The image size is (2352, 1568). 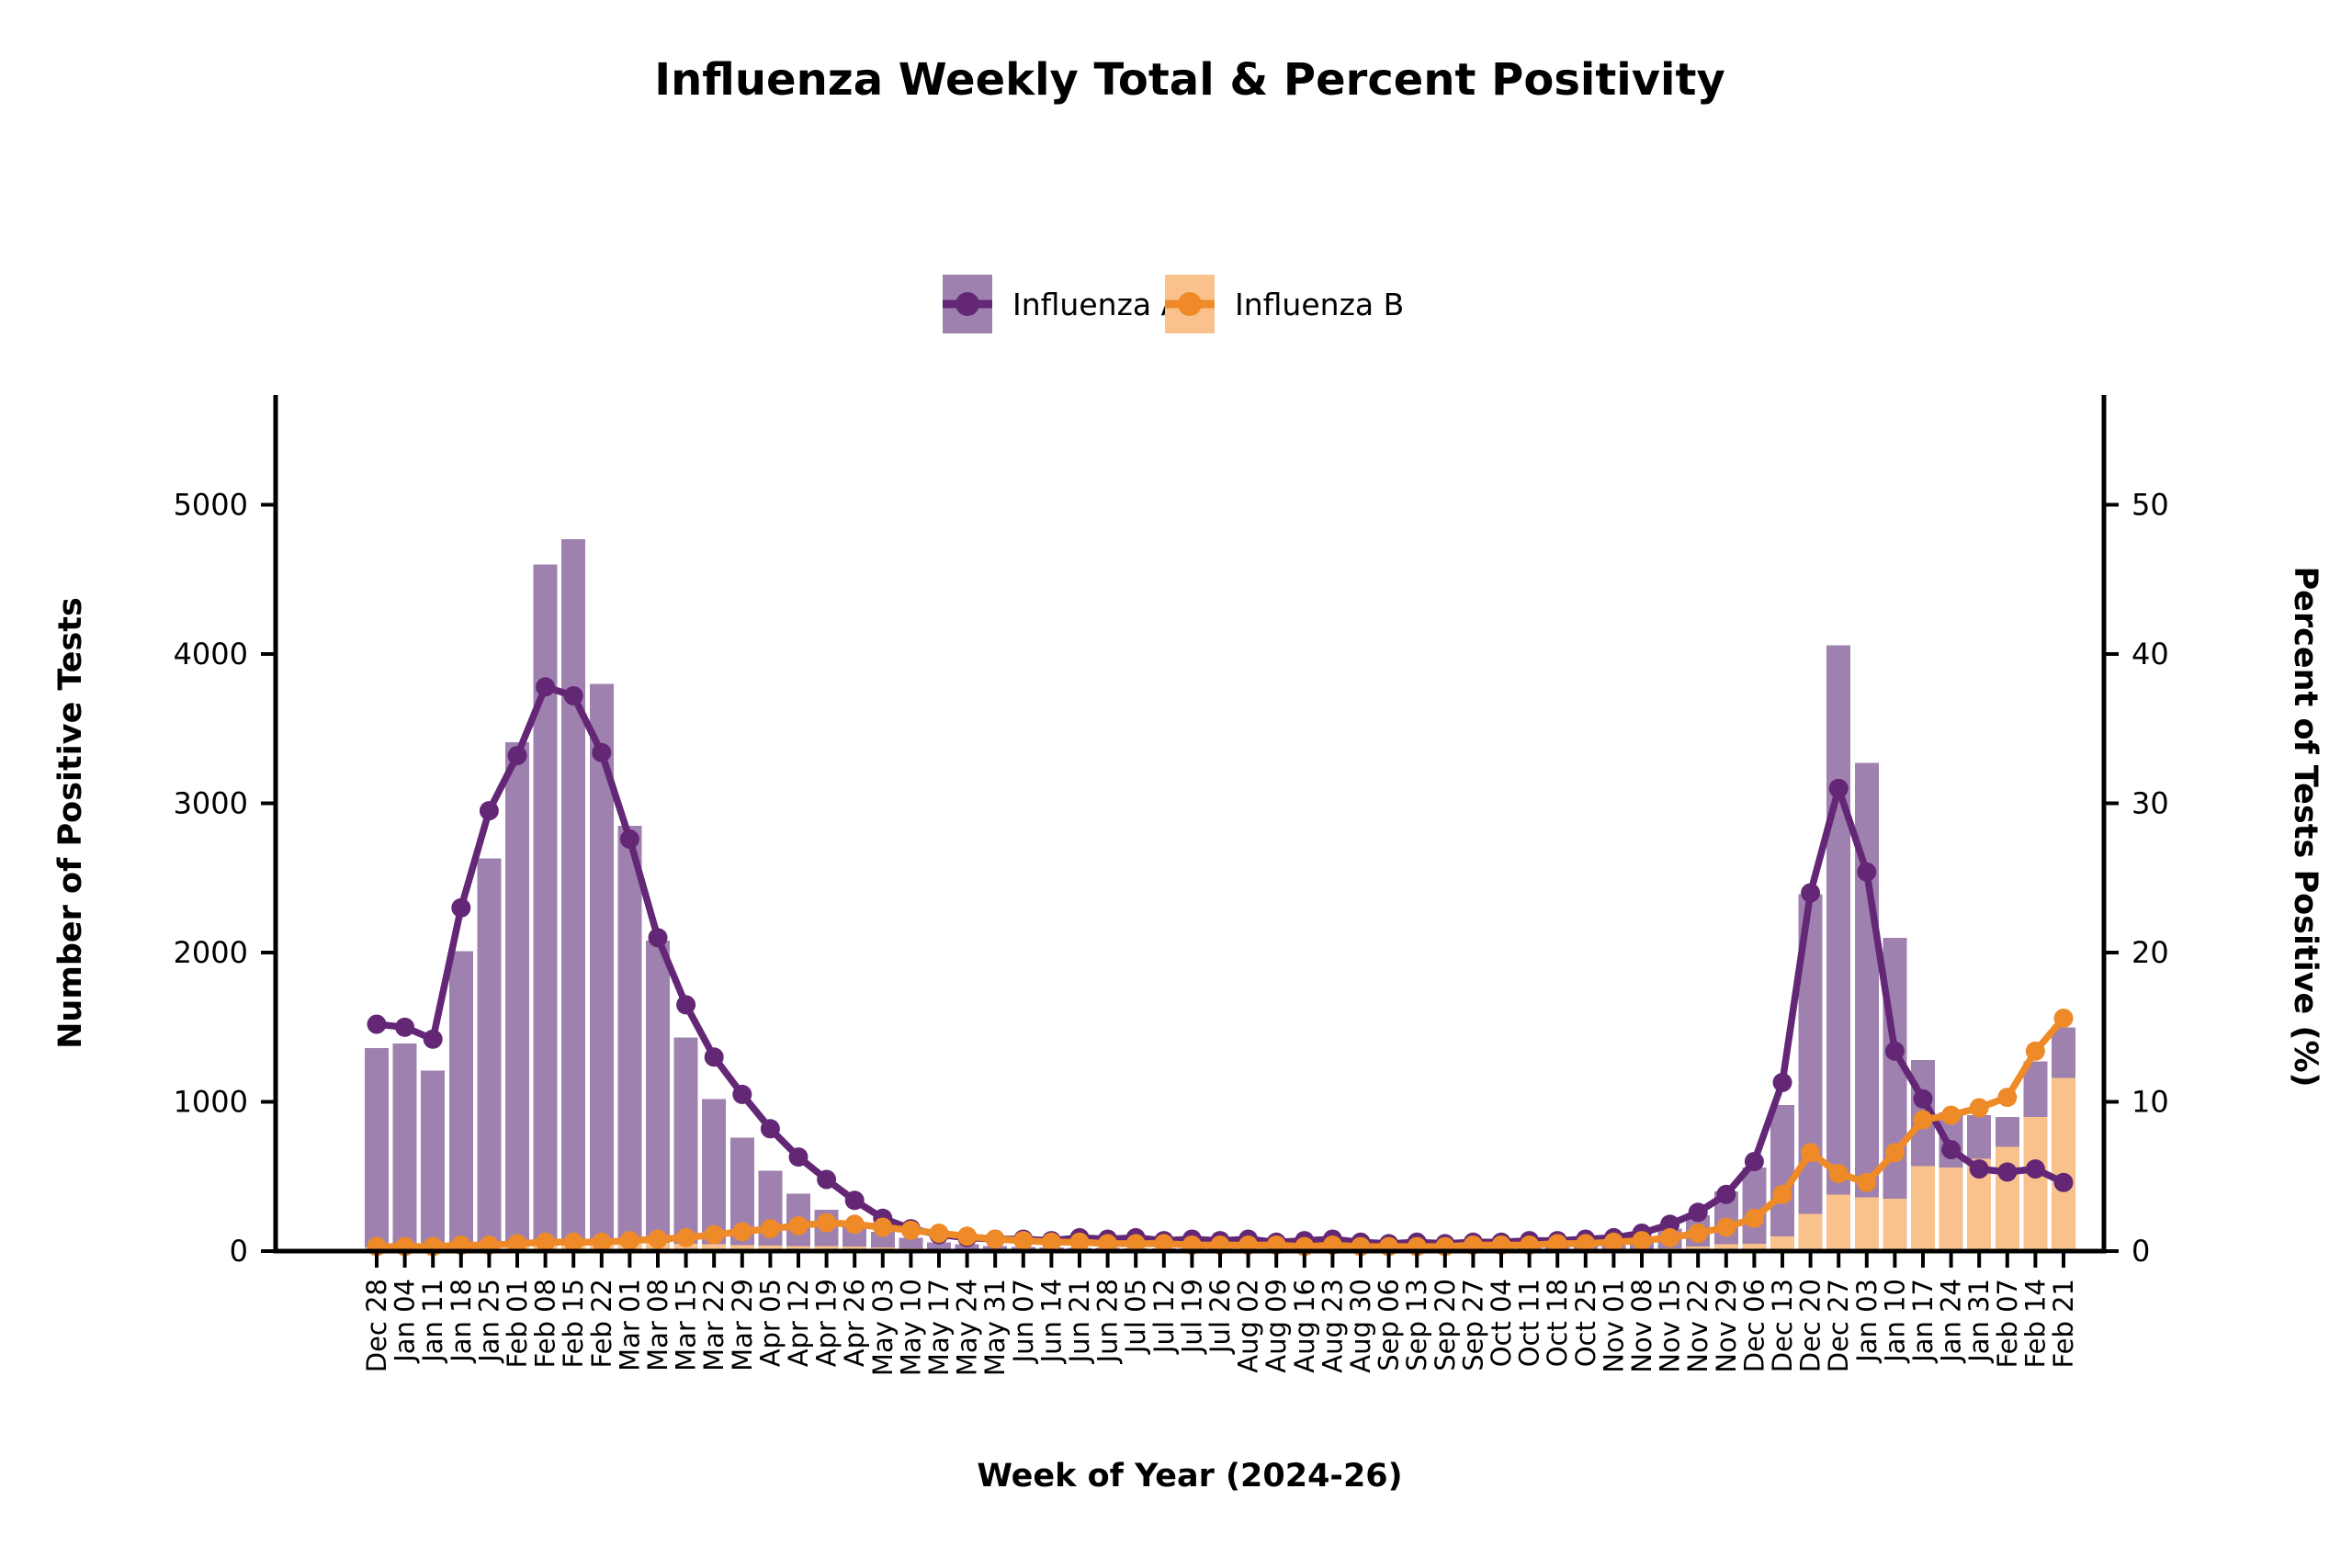 What do you see at coordinates (1613, 1326) in the screenshot?
I see `x-tick-label: Nov 01` at bounding box center [1613, 1326].